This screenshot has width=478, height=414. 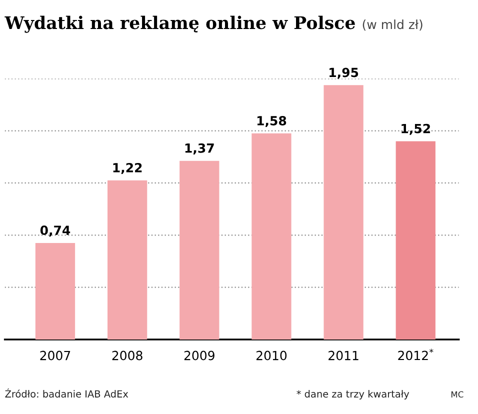 I want to click on text: Źródło: badanie IAB AdEx, so click(x=66, y=393).